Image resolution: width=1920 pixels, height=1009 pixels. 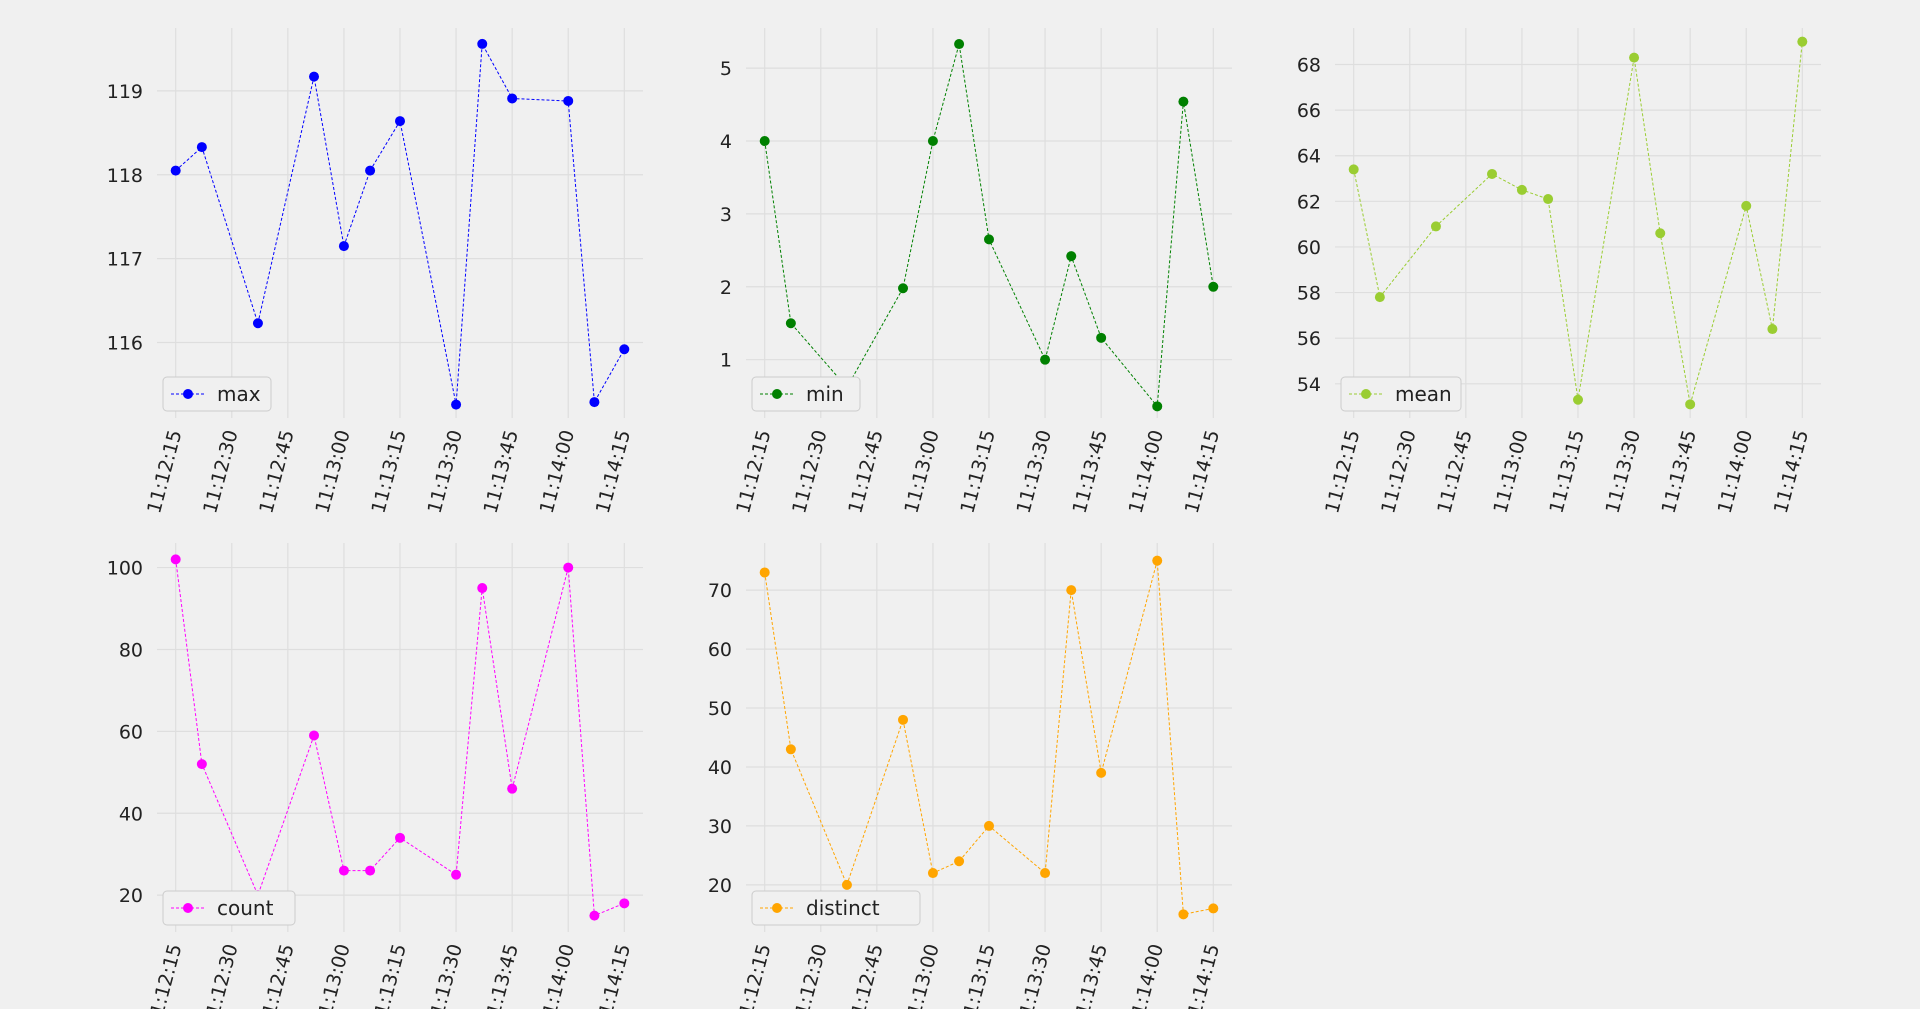 I want to click on y-tick-label: 119, so click(x=125, y=92).